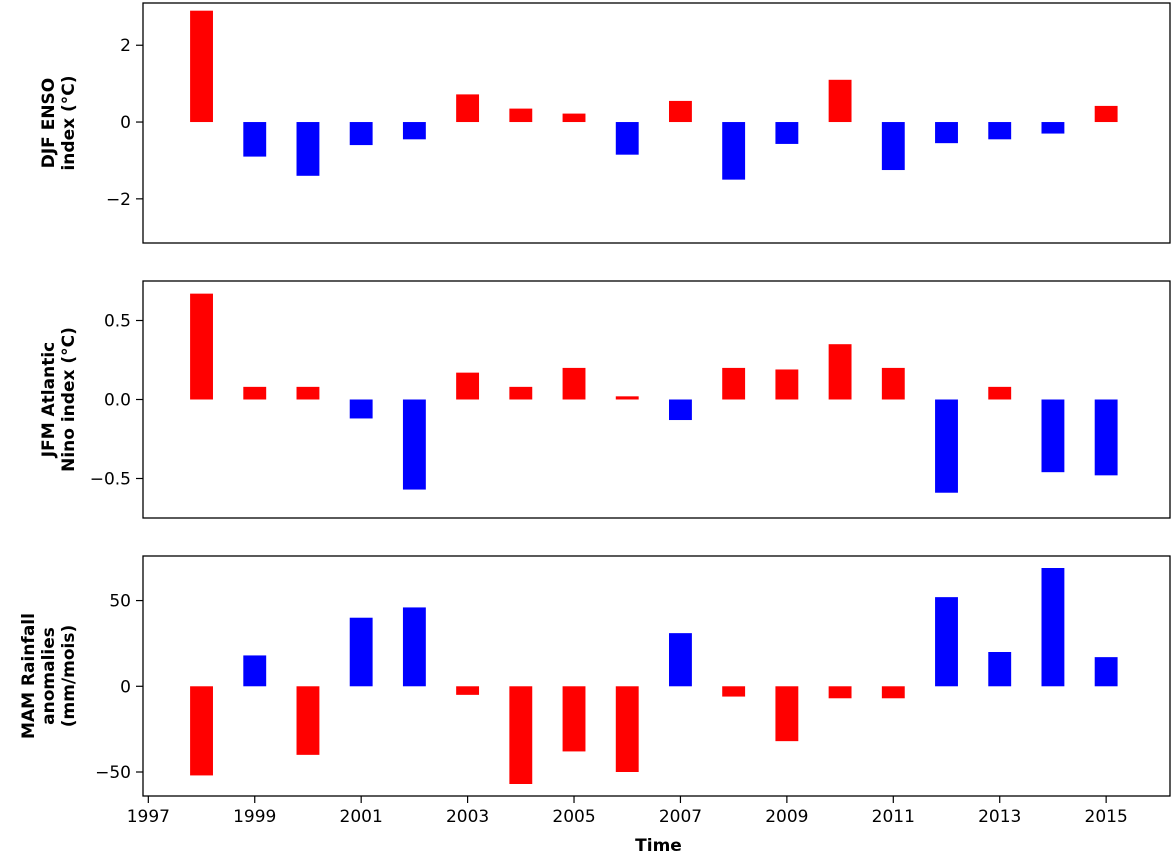 Image resolution: width=1172 pixels, height=858 pixels. Describe the element at coordinates (117, 322) in the screenshot. I see `y-tick-label: 0.5` at that location.